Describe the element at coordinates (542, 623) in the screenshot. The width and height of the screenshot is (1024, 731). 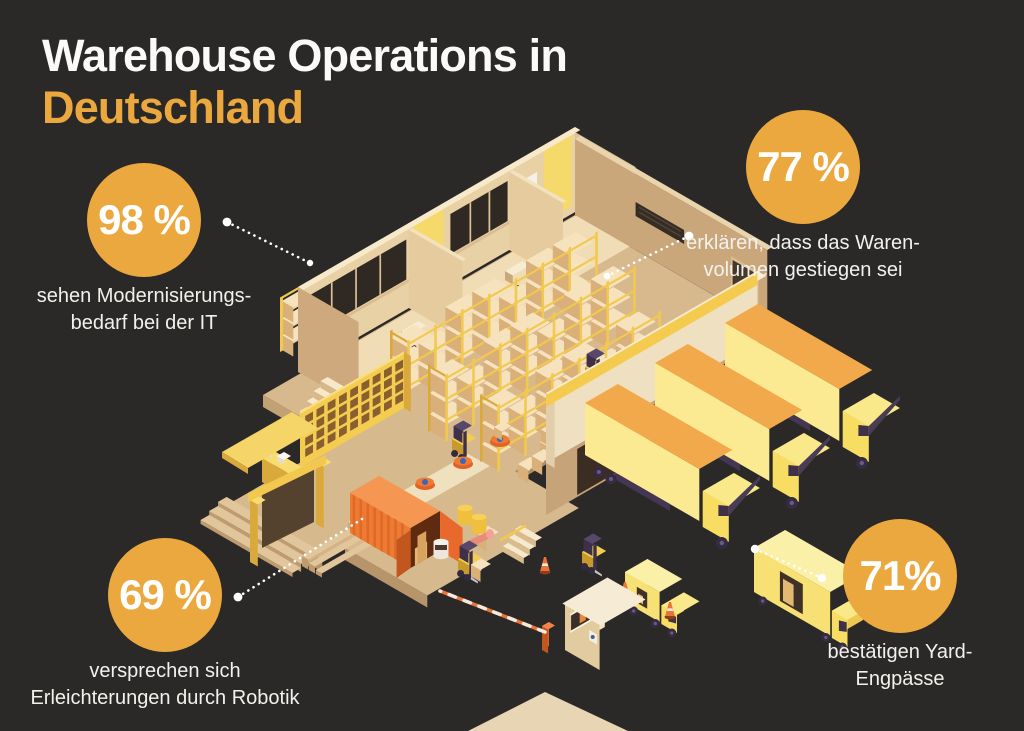
I see `gatehouse` at that location.